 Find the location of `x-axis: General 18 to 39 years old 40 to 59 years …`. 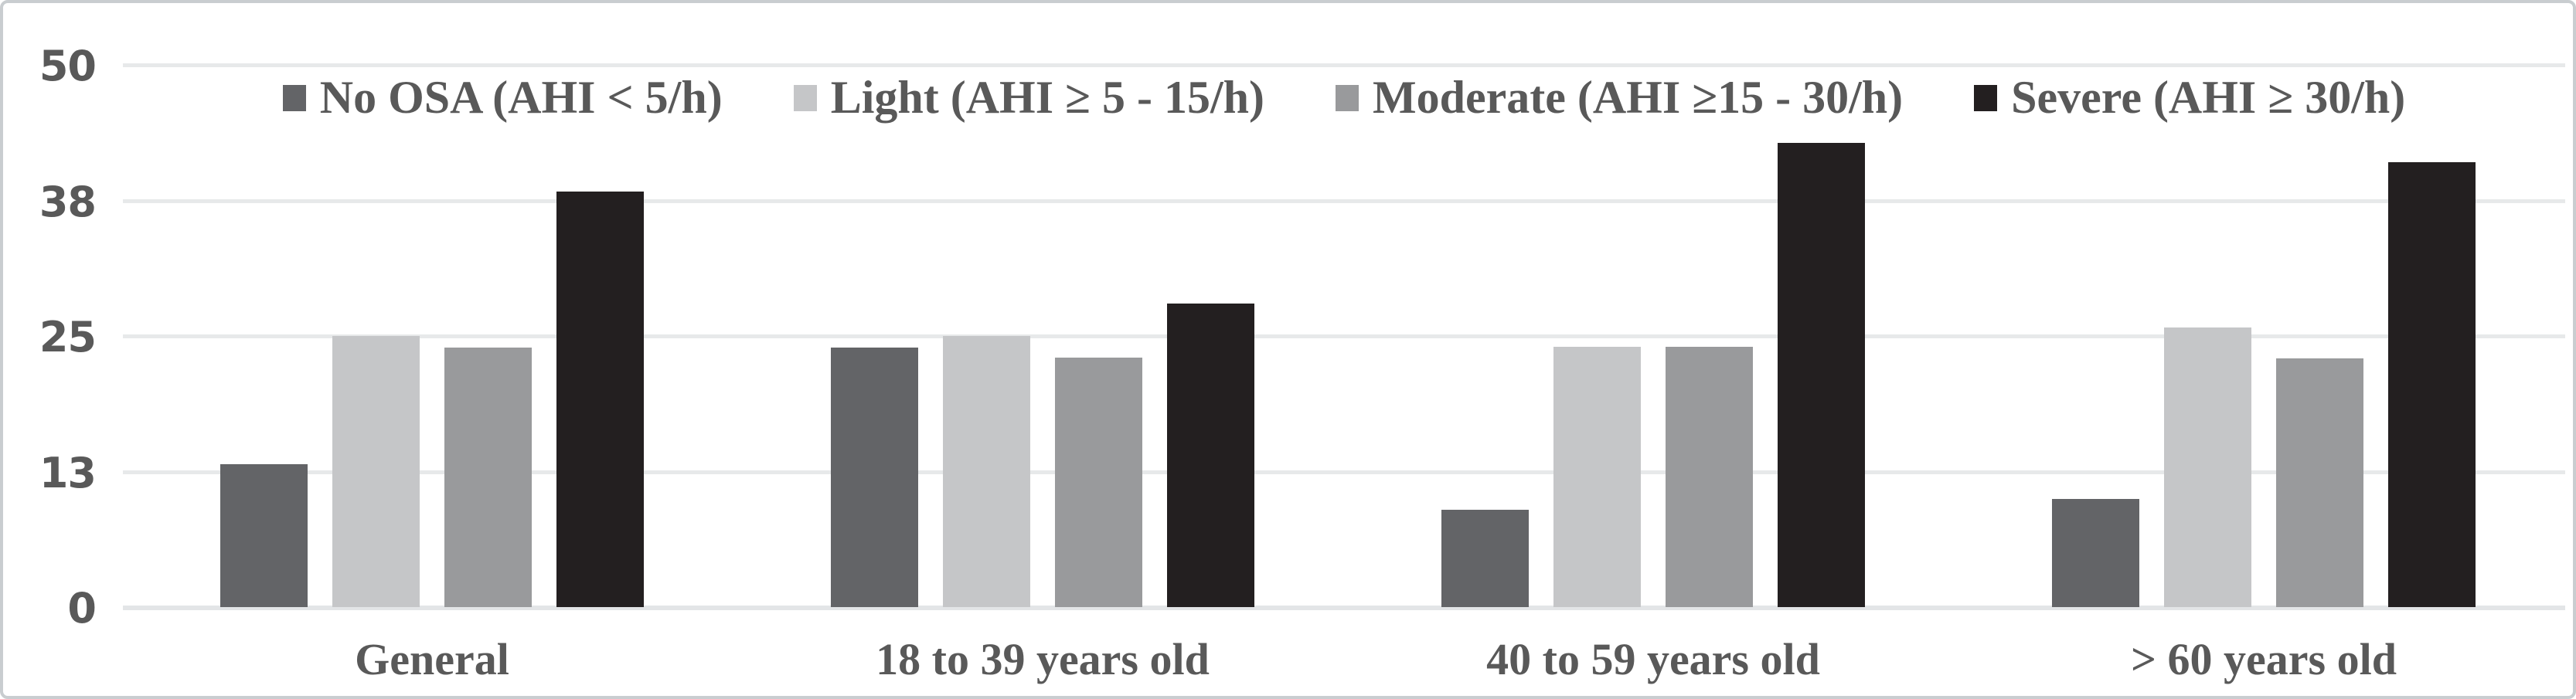

x-axis: General 18 to 39 years old 40 to 59 years … is located at coordinates (1344, 661).